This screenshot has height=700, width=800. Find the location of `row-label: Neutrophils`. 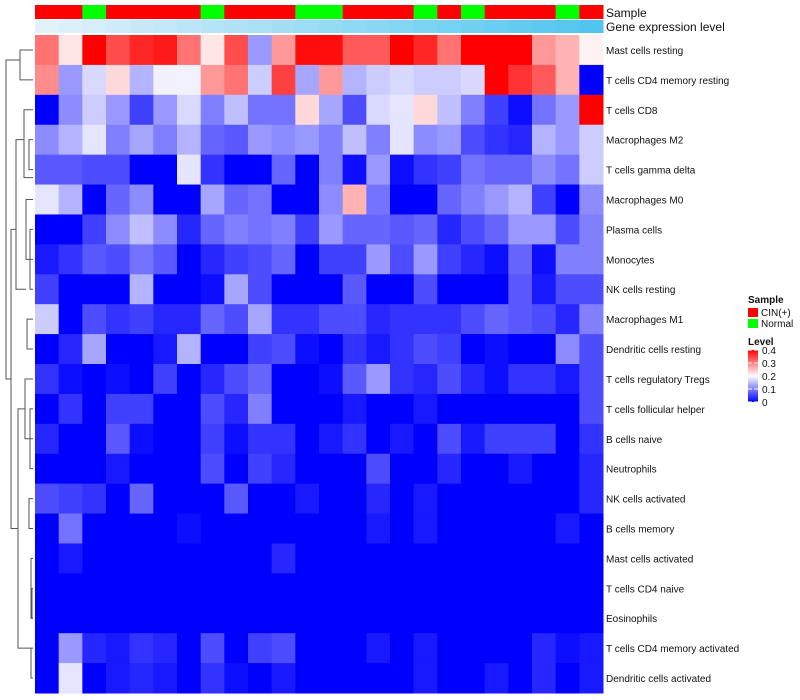

row-label: Neutrophils is located at coordinates (631, 470).